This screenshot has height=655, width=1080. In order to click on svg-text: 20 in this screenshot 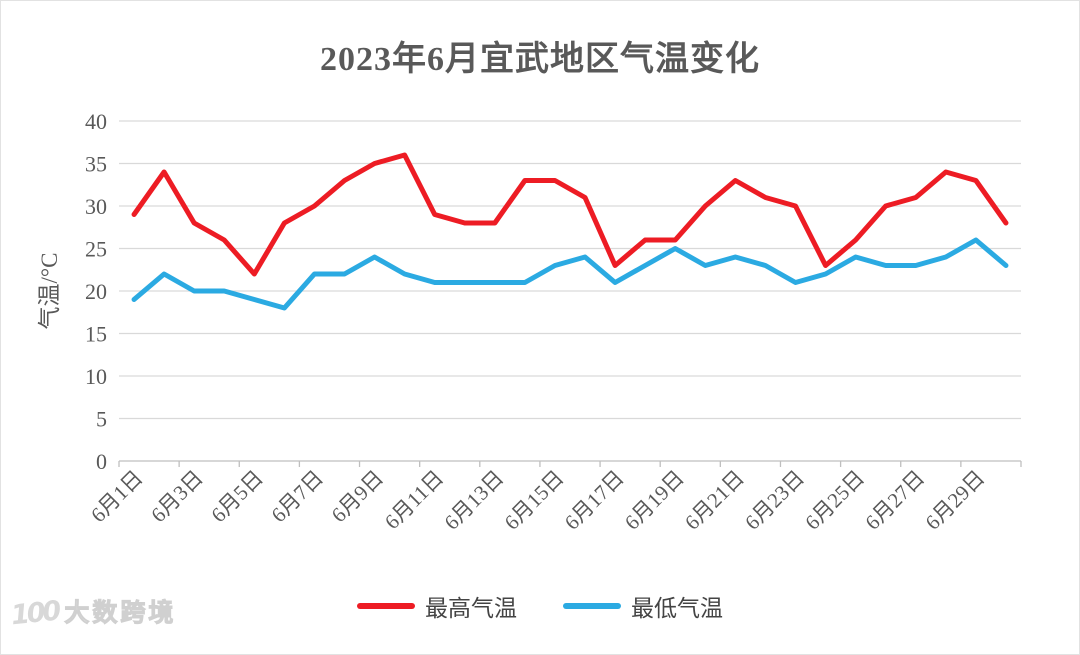, I will do `click(96, 291)`.